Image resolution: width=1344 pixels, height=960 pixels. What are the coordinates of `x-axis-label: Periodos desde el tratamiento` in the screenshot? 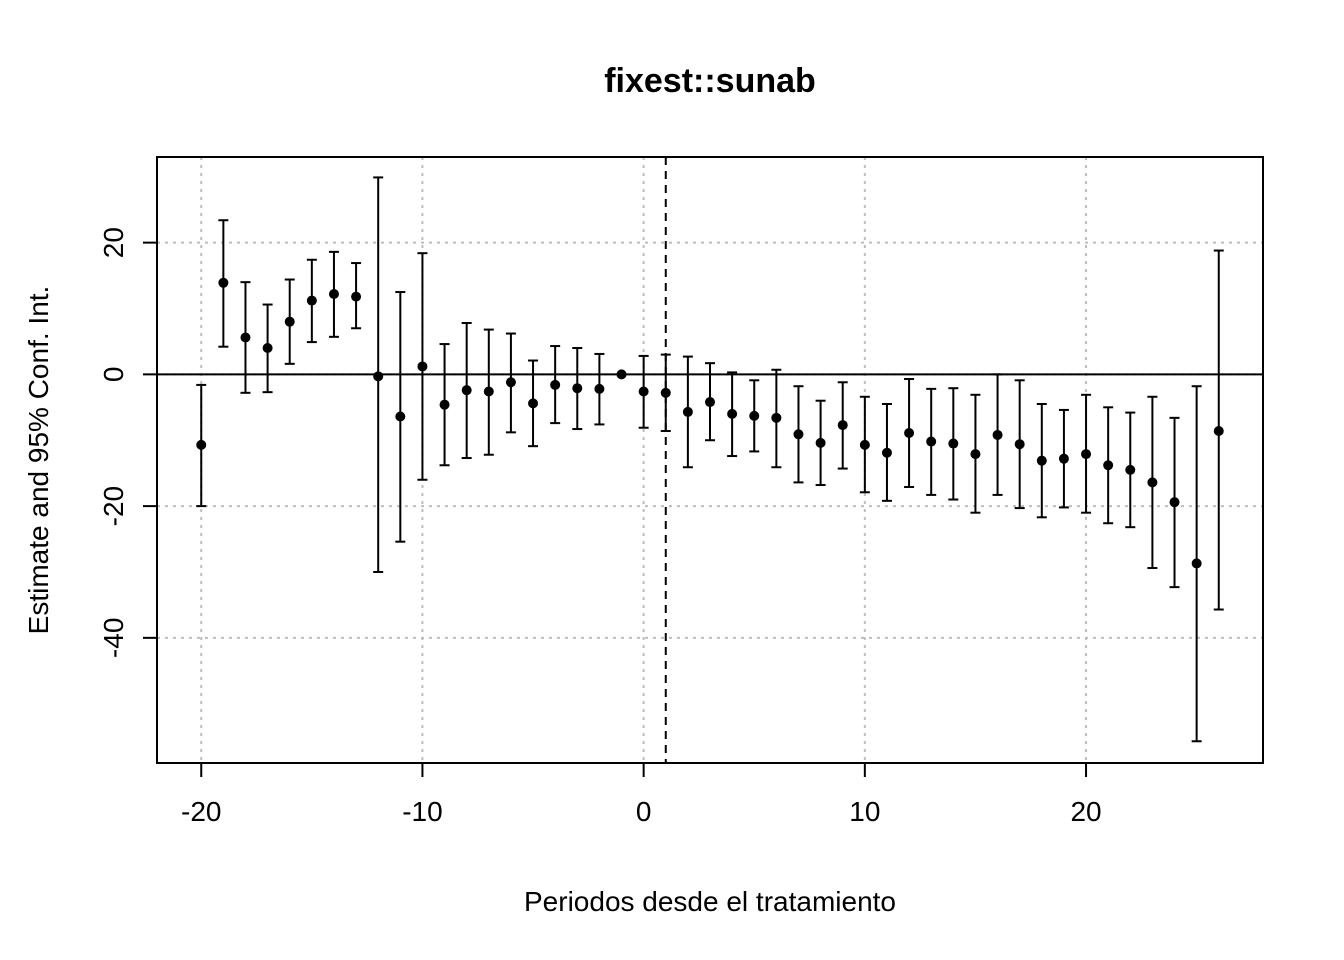 It's located at (710, 901).